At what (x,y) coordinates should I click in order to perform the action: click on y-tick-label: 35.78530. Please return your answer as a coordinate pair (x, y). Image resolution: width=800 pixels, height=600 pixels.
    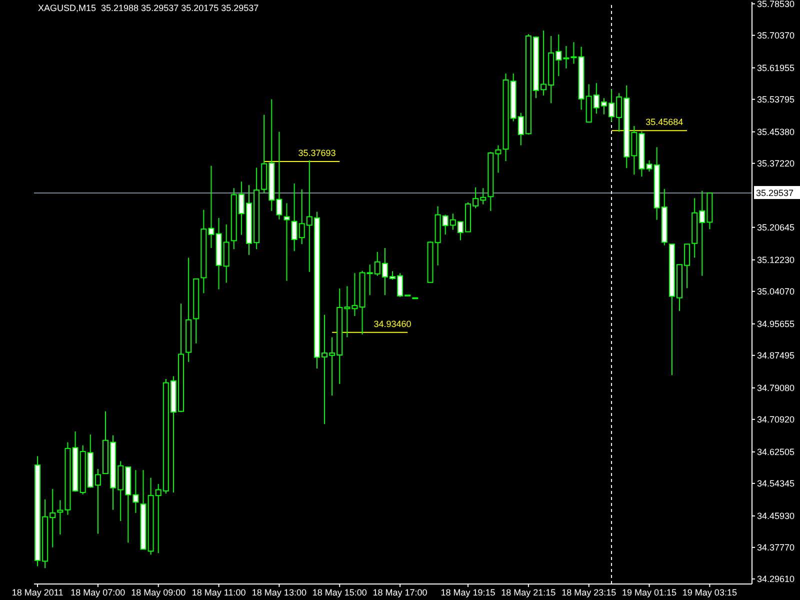
    Looking at the image, I should click on (776, 5).